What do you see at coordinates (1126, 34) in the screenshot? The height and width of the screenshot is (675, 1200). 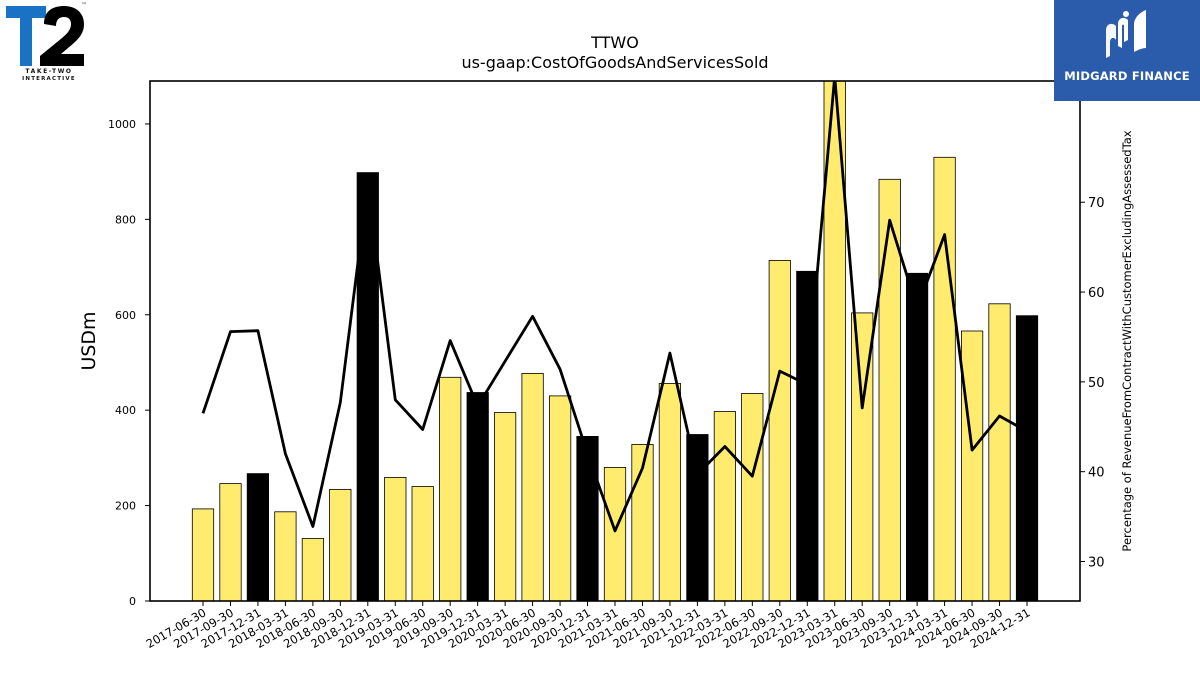 I see `midgard-mark-icon` at bounding box center [1126, 34].